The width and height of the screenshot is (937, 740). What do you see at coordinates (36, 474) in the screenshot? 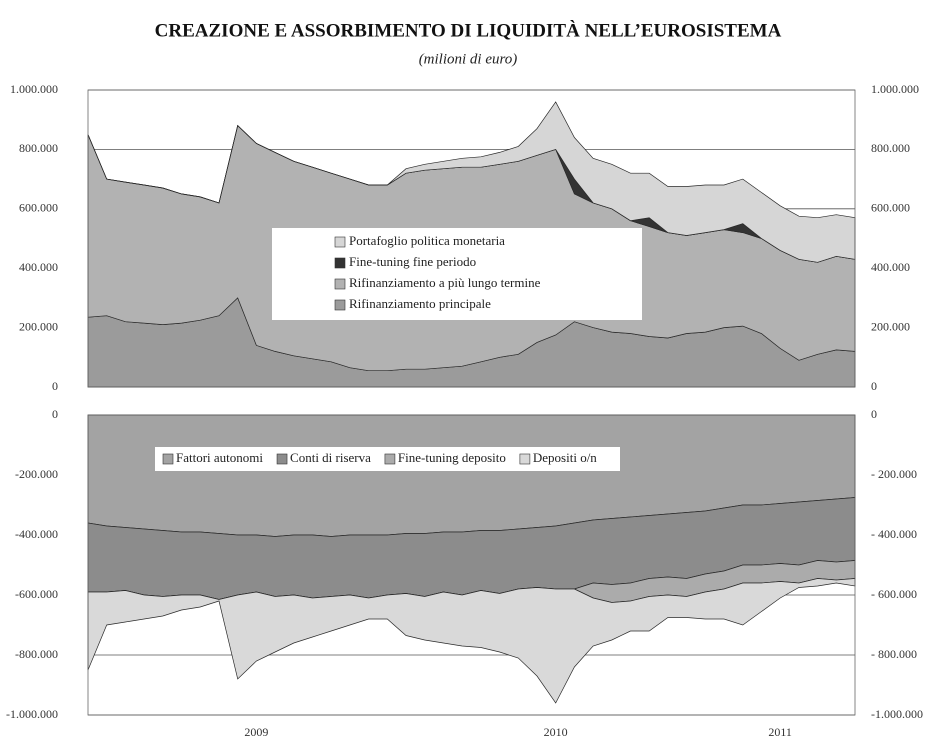
I see `y-tick-label: -200.000` at bounding box center [36, 474].